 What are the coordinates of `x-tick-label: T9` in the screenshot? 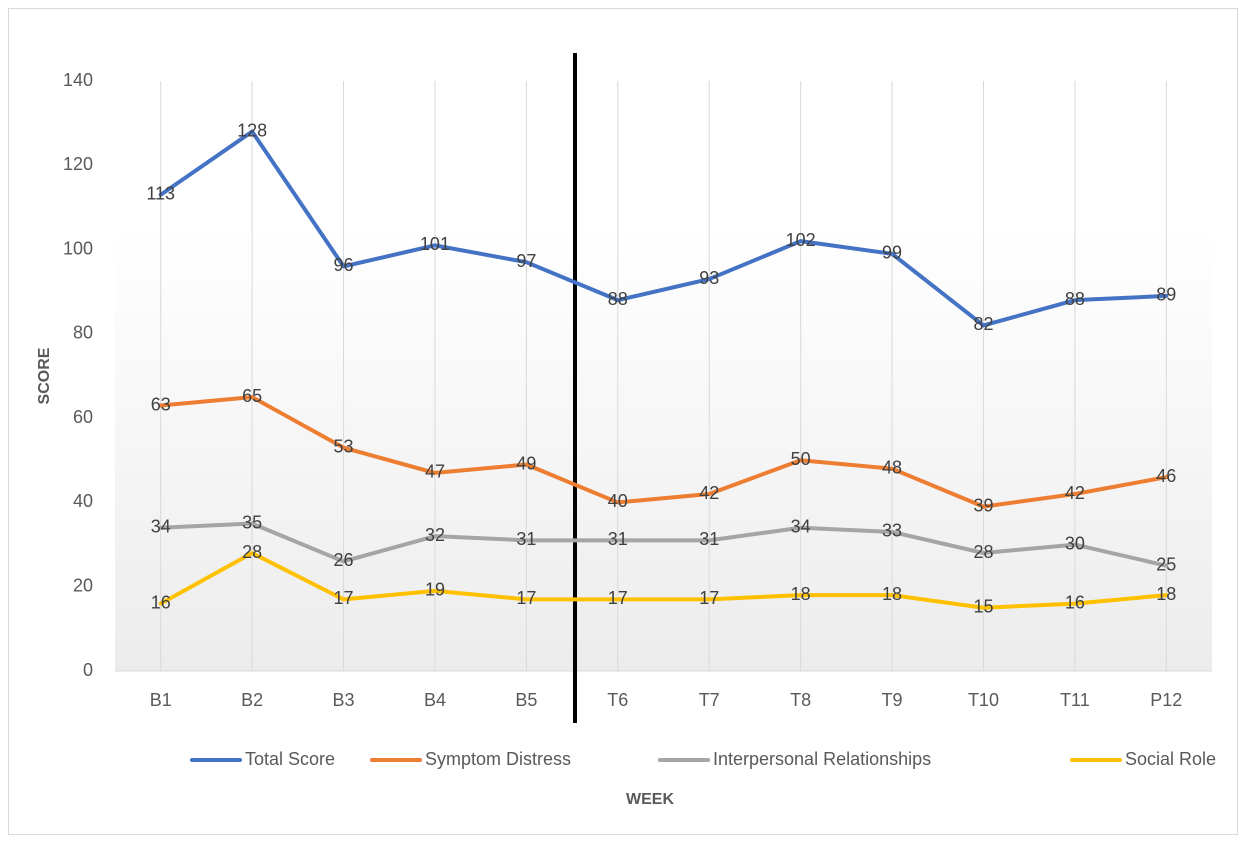 It's located at (892, 700).